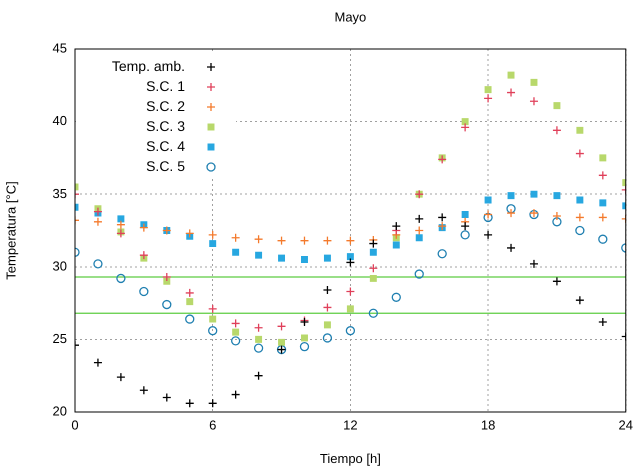 The height and width of the screenshot is (471, 639). What do you see at coordinates (166, 166) in the screenshot?
I see `legend-label: S.C. 5` at bounding box center [166, 166].